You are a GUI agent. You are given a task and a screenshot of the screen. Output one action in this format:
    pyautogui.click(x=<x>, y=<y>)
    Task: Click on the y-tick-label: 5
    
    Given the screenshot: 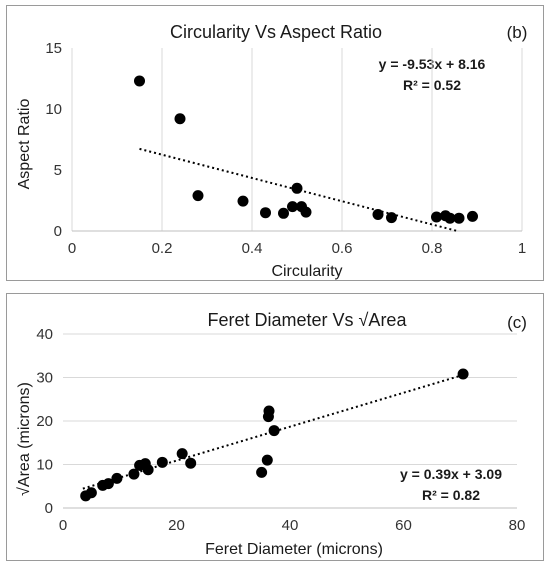 What is the action you would take?
    pyautogui.click(x=58, y=170)
    